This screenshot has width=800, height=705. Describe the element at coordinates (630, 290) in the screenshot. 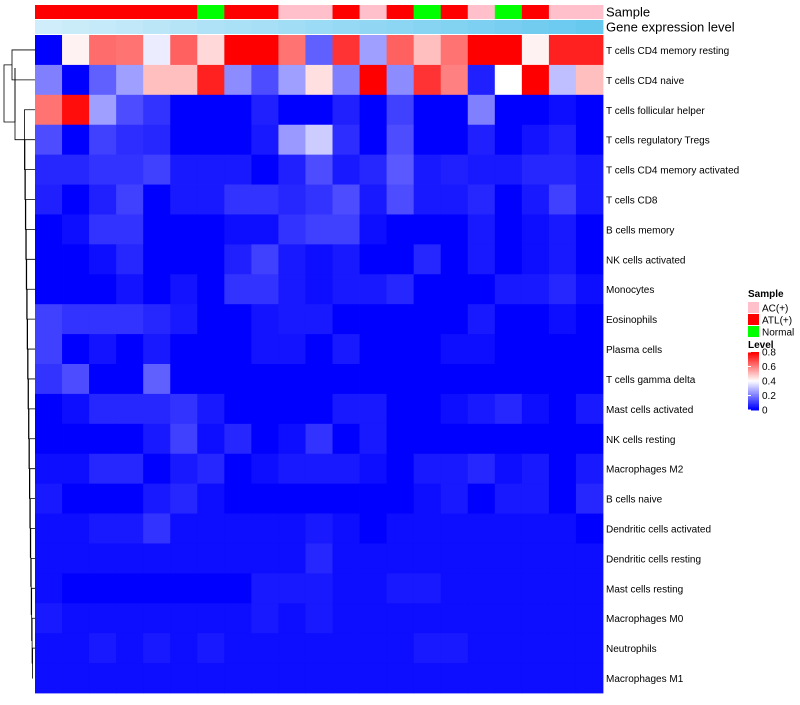

I see `row-label: Monocytes` at that location.